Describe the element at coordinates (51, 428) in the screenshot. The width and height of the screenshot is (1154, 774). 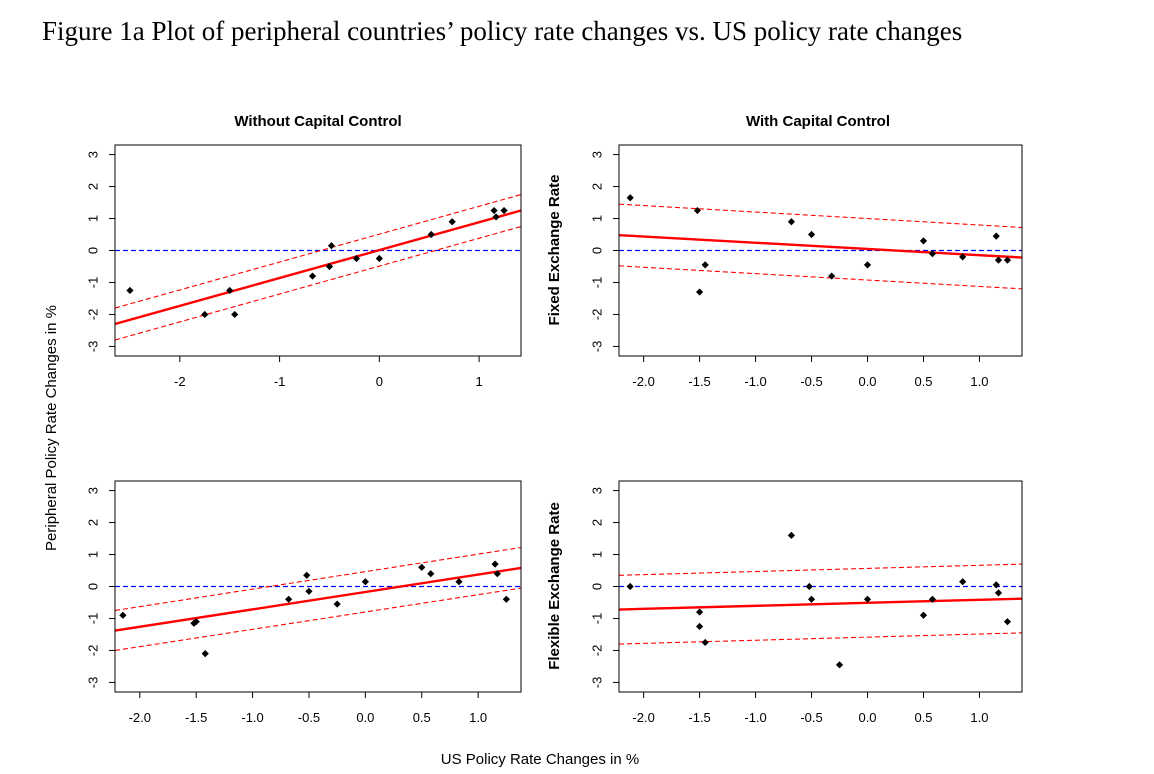
I see `y-axis-label: Peripheral Policy Rate Changes in %` at that location.